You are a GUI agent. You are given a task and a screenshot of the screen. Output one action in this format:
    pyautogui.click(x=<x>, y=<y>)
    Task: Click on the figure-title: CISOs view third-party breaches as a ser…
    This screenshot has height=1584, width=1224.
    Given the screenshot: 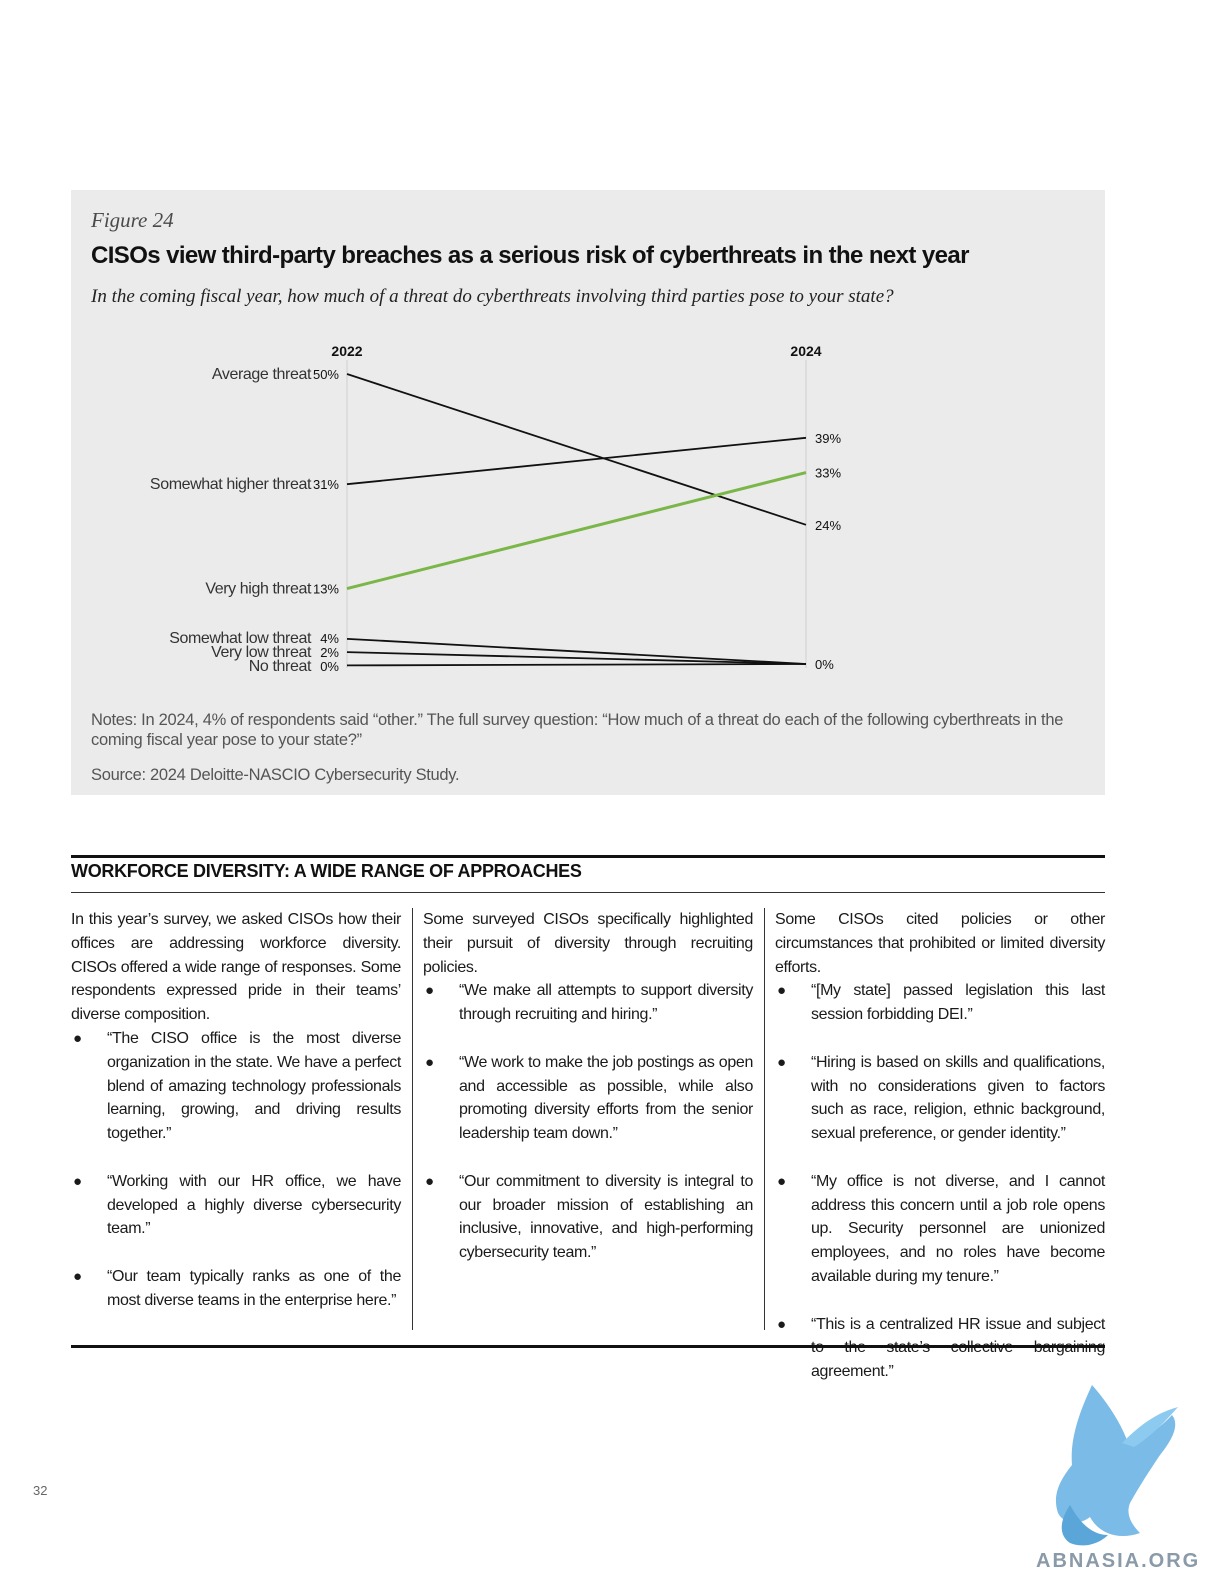 What is the action you would take?
    pyautogui.click(x=530, y=255)
    